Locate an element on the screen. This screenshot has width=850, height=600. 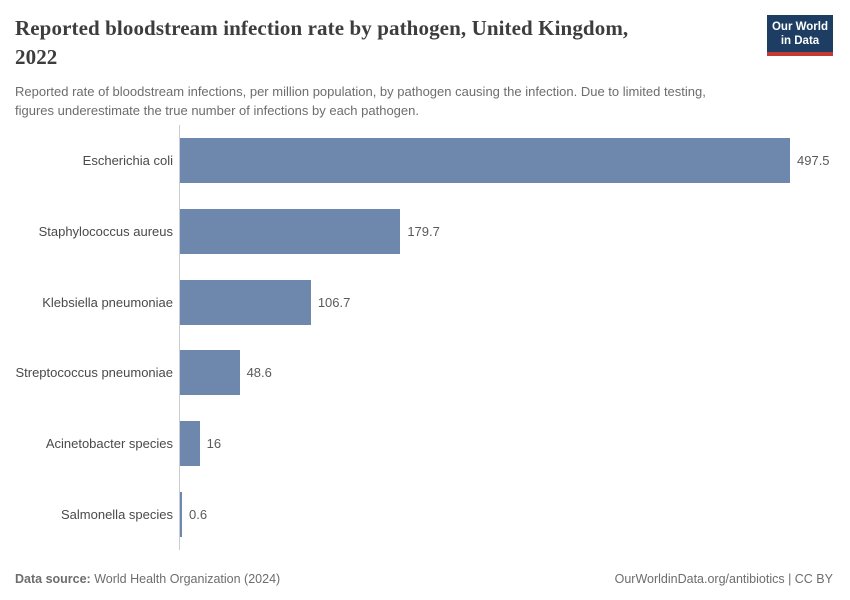
bar-track: 48.6 is located at coordinates (507, 373).